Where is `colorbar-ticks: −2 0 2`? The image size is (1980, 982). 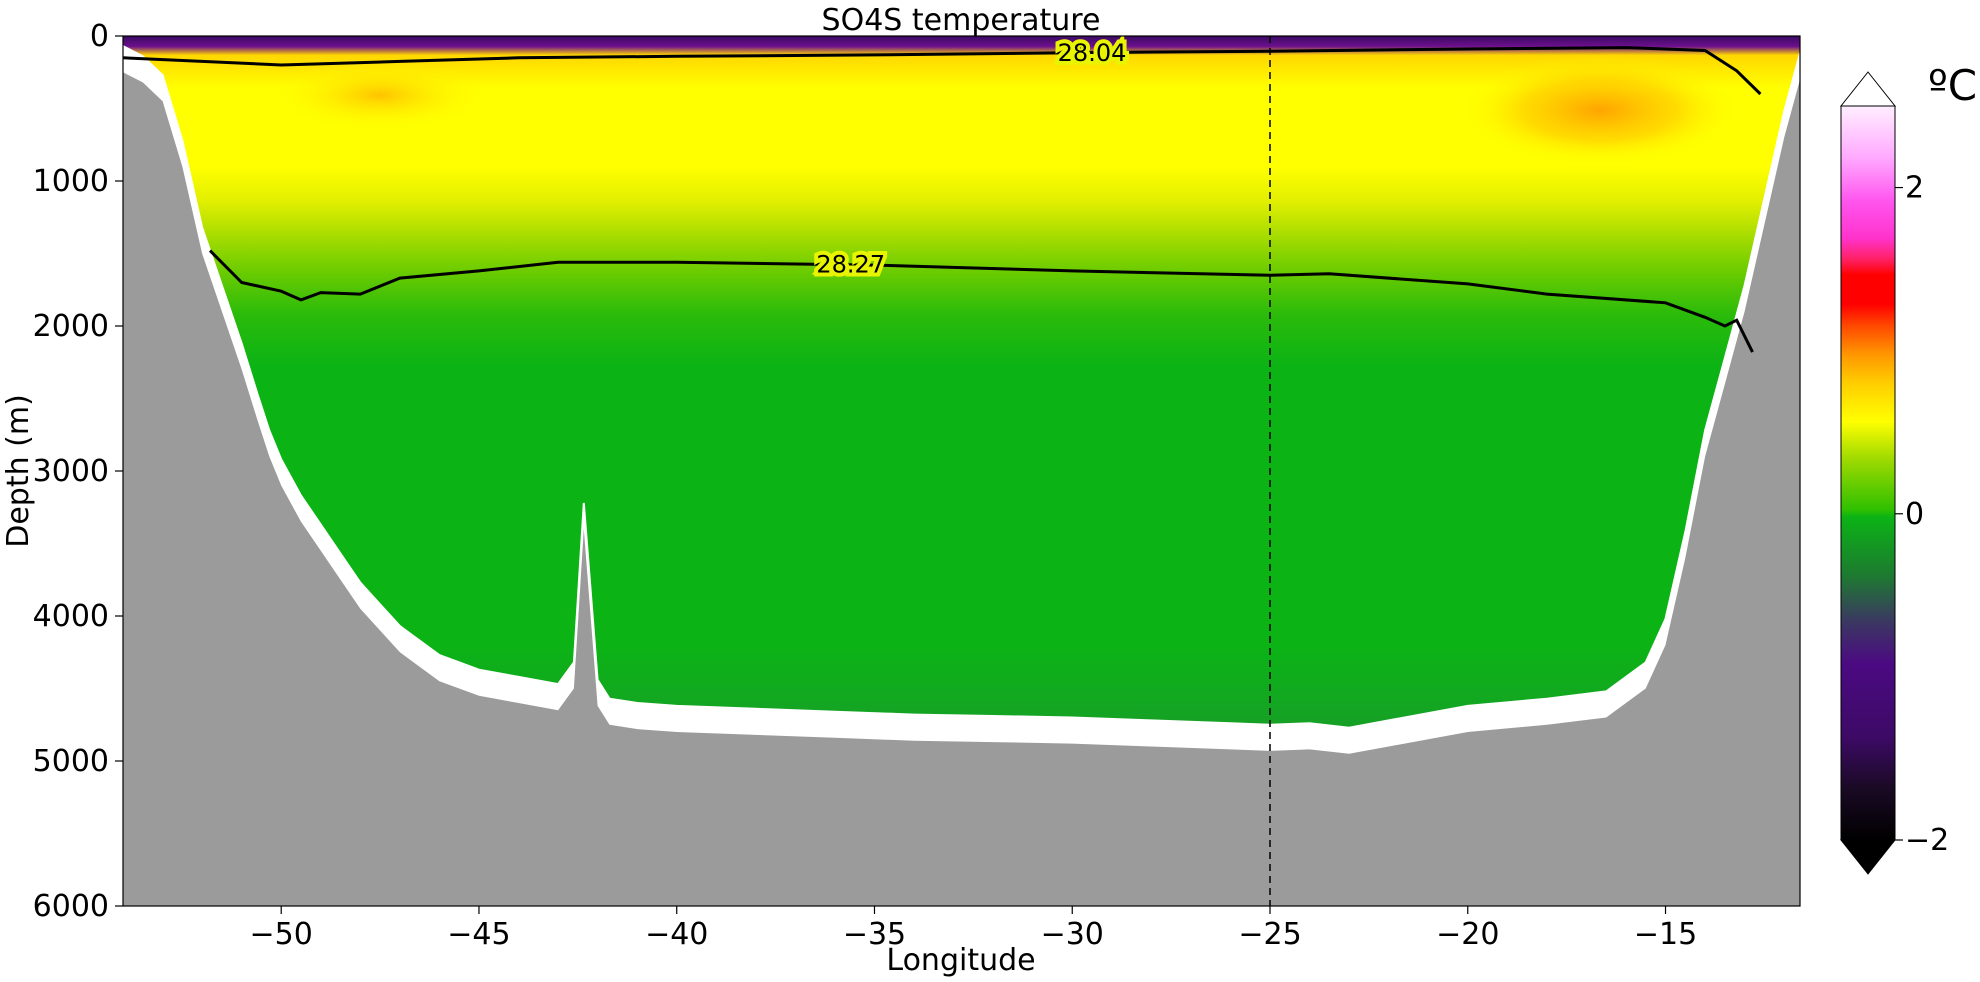
colorbar-ticks: −2 0 2 is located at coordinates (1922, 514).